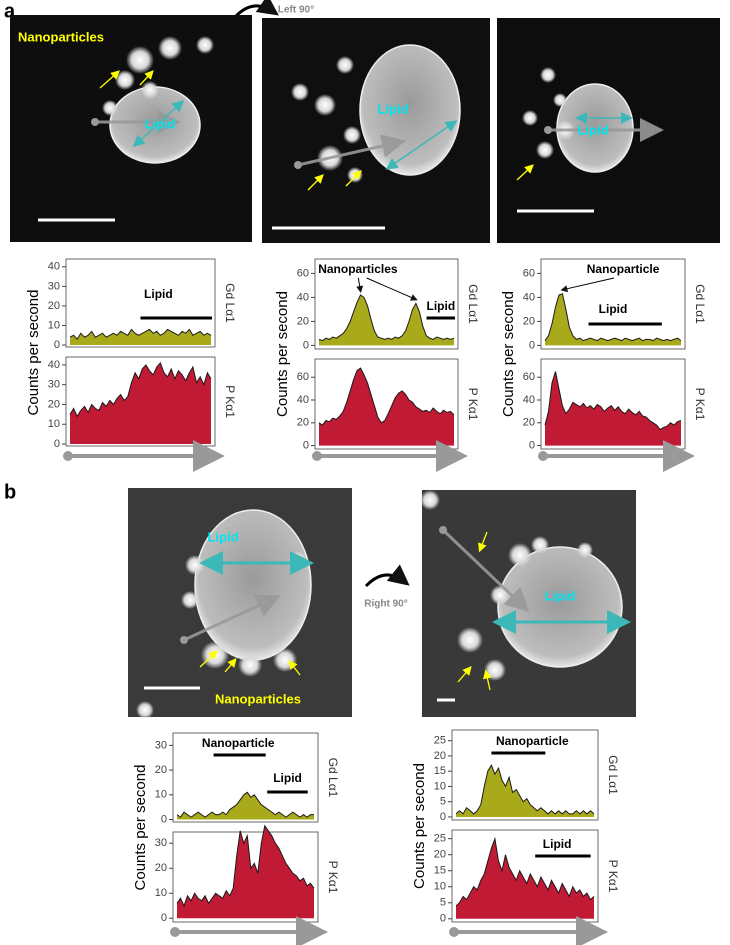  Describe the element at coordinates (131, 128) in the screenshot. I see `micrograph: Nanoparticles Lipid` at that location.